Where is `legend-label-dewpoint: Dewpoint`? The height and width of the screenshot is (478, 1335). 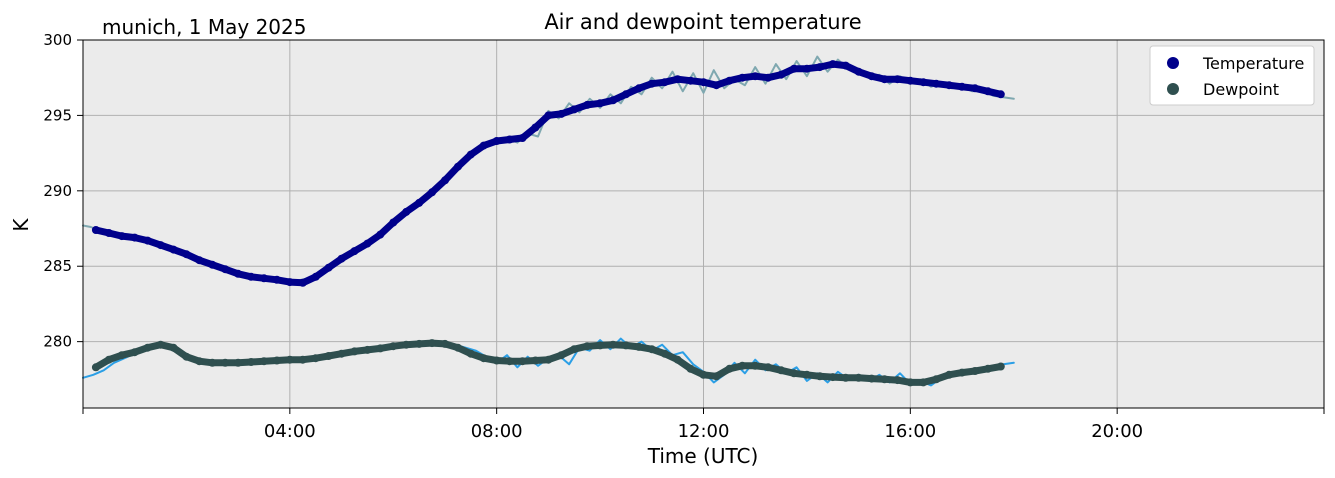
legend-label-dewpoint: Dewpoint is located at coordinates (1241, 89).